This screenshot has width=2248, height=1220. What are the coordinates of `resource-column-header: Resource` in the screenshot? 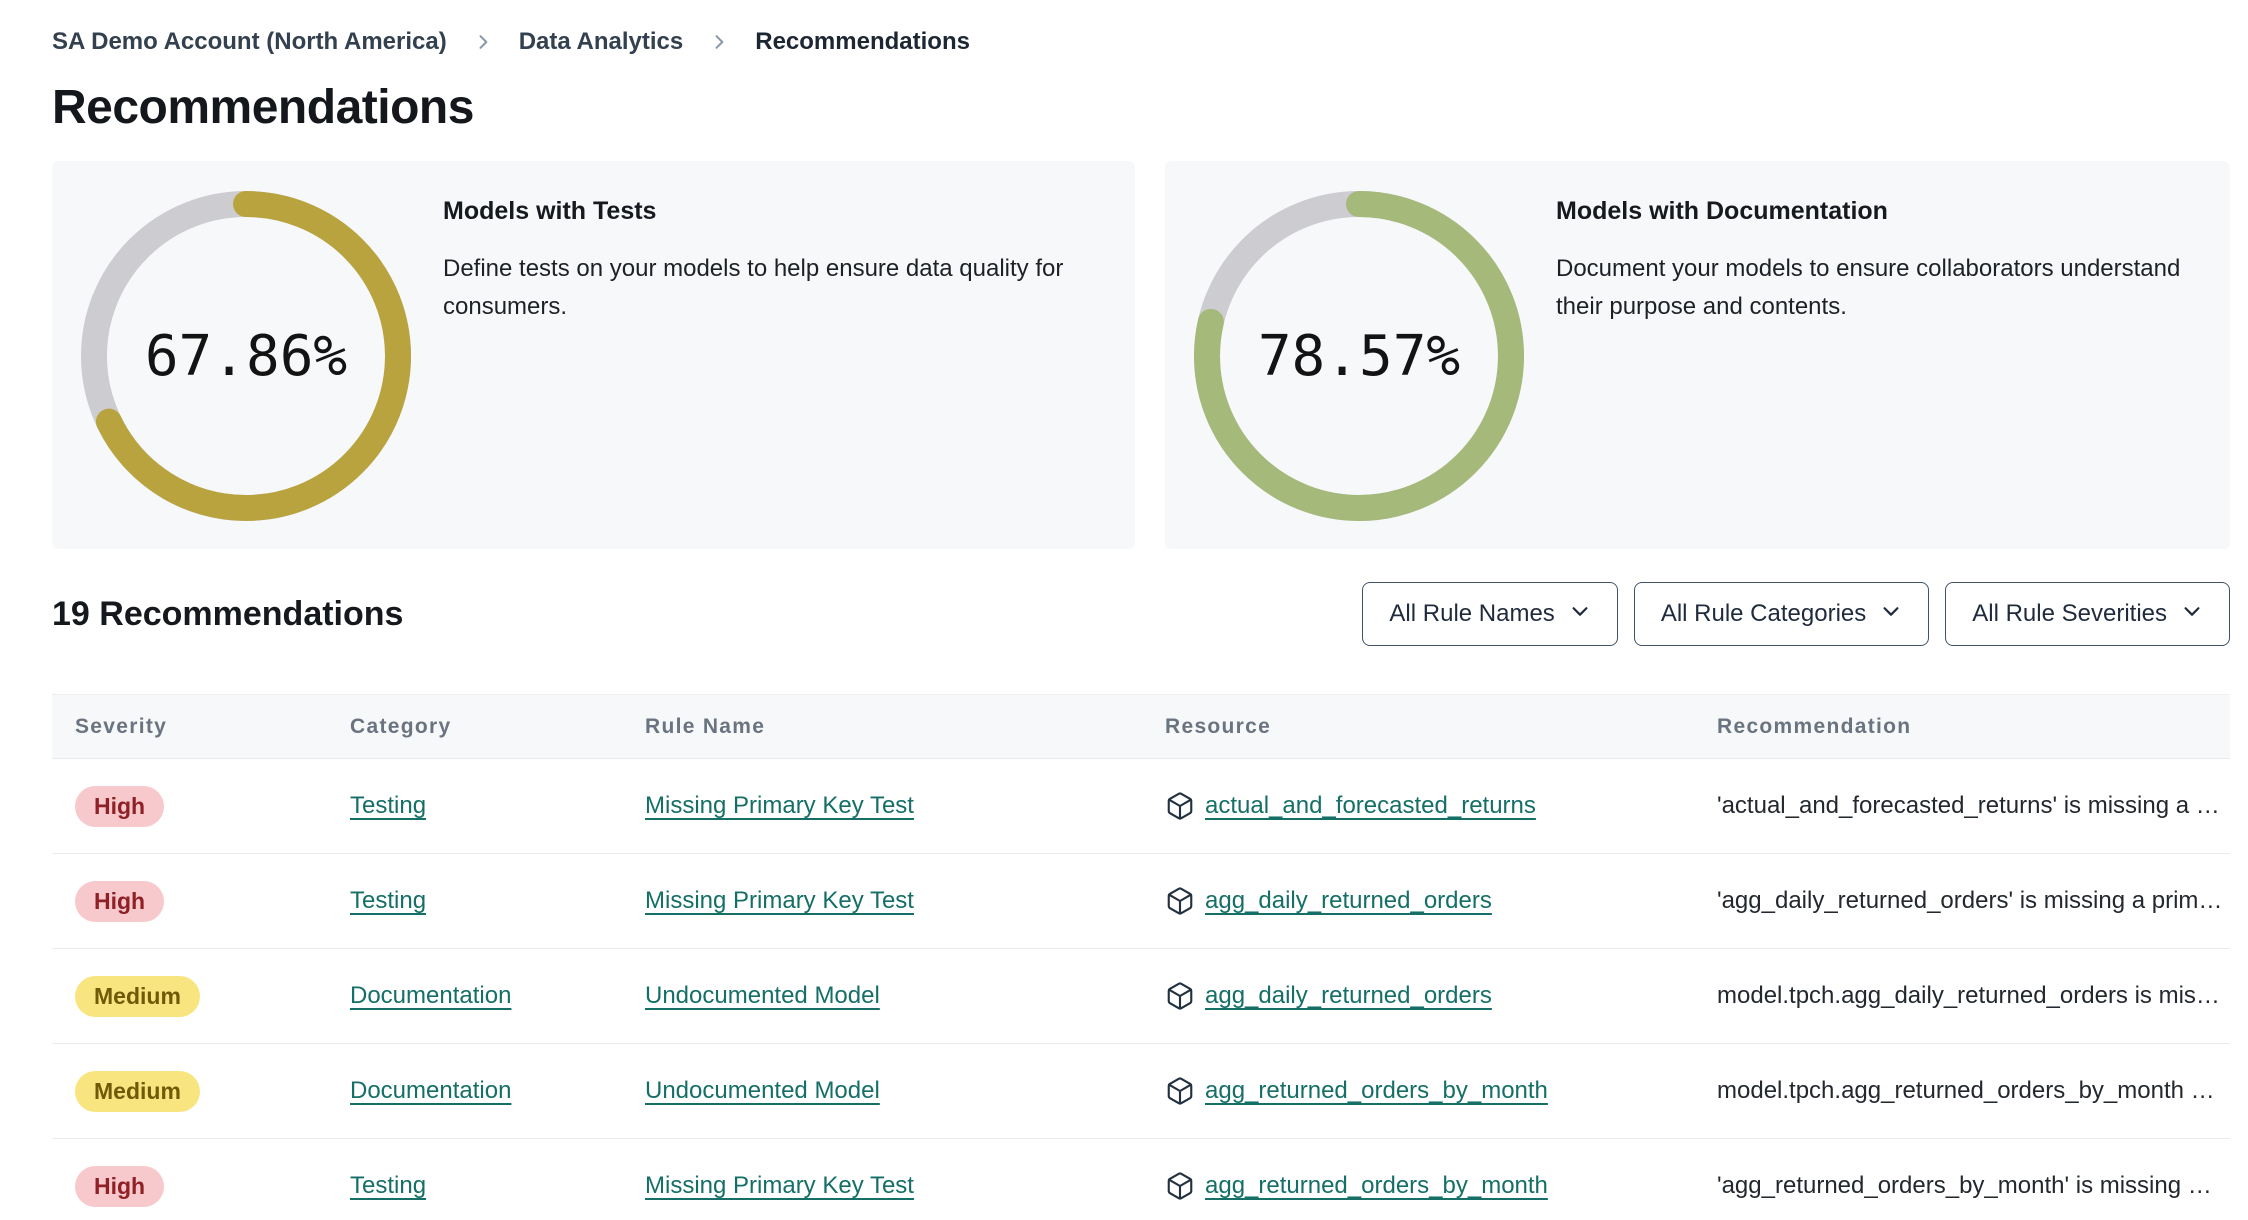 It's located at (1218, 726).